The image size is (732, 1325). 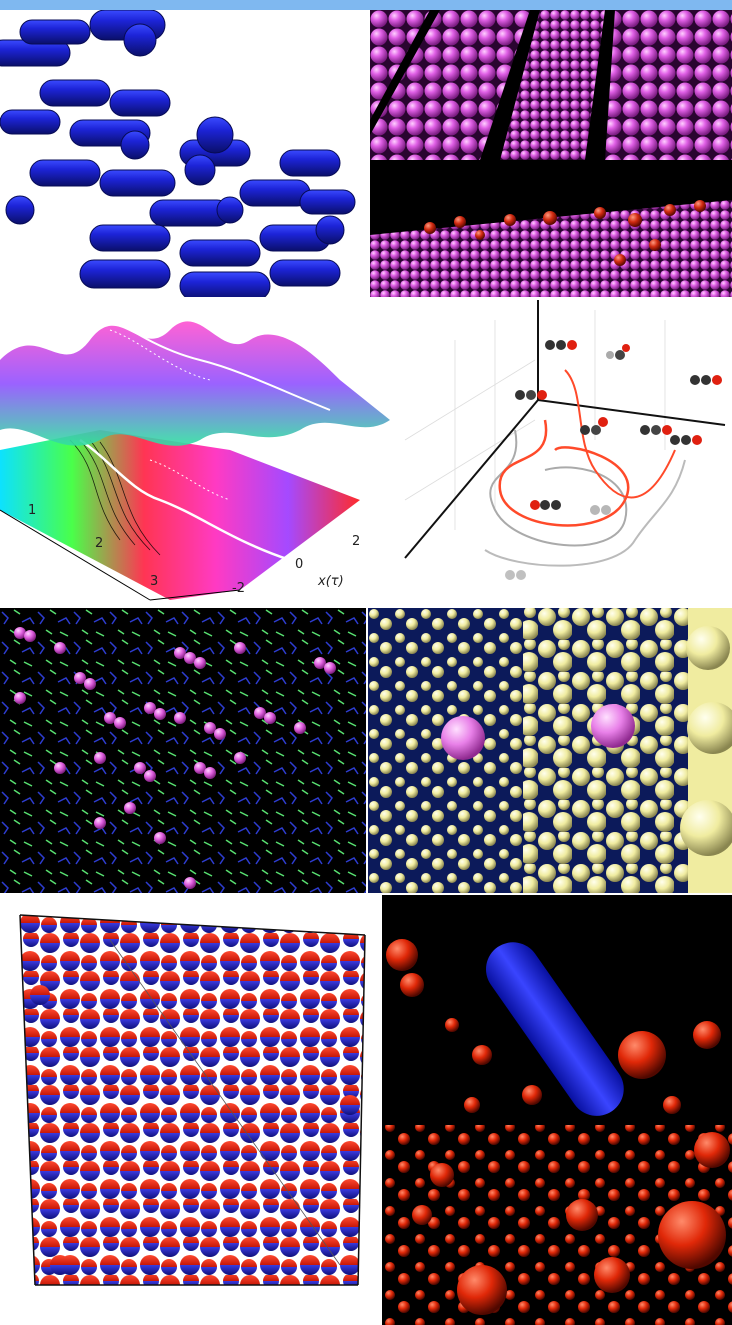 I want to click on panel-sticks-beads, so click(x=183, y=750).